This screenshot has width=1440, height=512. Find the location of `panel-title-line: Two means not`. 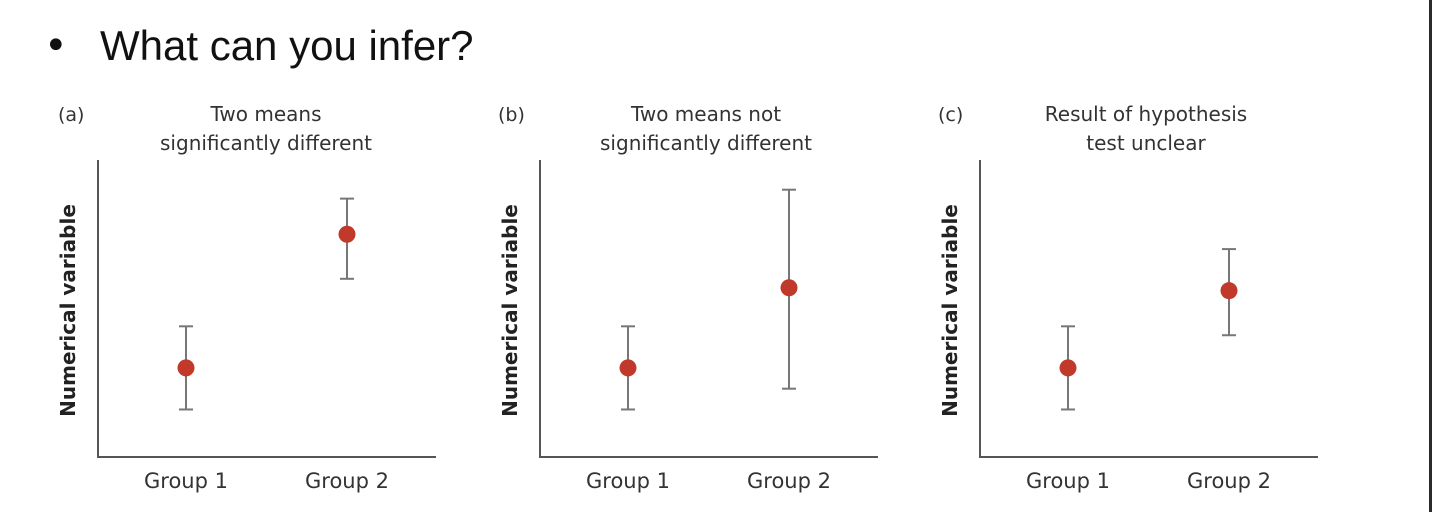

panel-title-line: Two means not is located at coordinates (705, 114).